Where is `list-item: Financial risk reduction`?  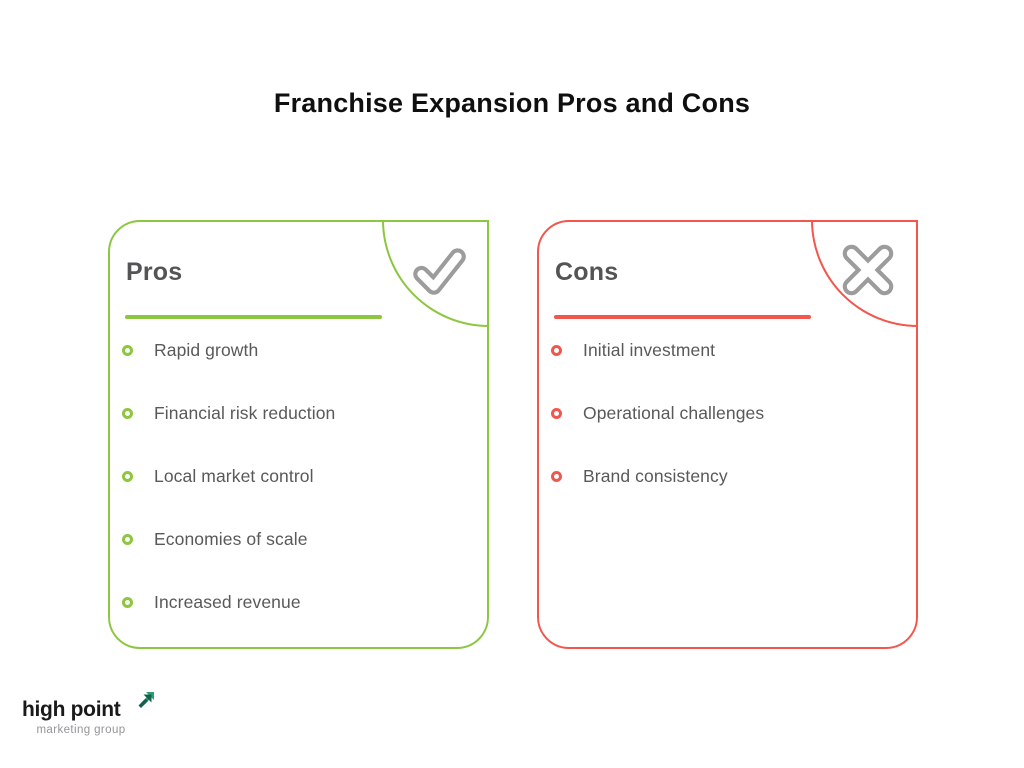 list-item: Financial risk reduction is located at coordinates (298, 413).